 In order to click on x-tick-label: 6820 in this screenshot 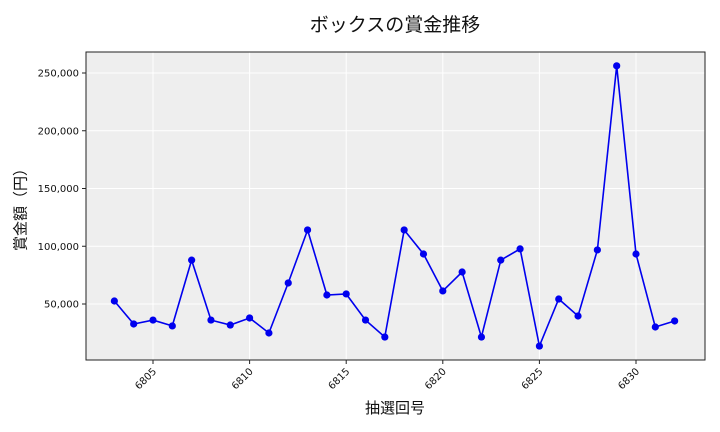, I will do `click(436, 379)`.